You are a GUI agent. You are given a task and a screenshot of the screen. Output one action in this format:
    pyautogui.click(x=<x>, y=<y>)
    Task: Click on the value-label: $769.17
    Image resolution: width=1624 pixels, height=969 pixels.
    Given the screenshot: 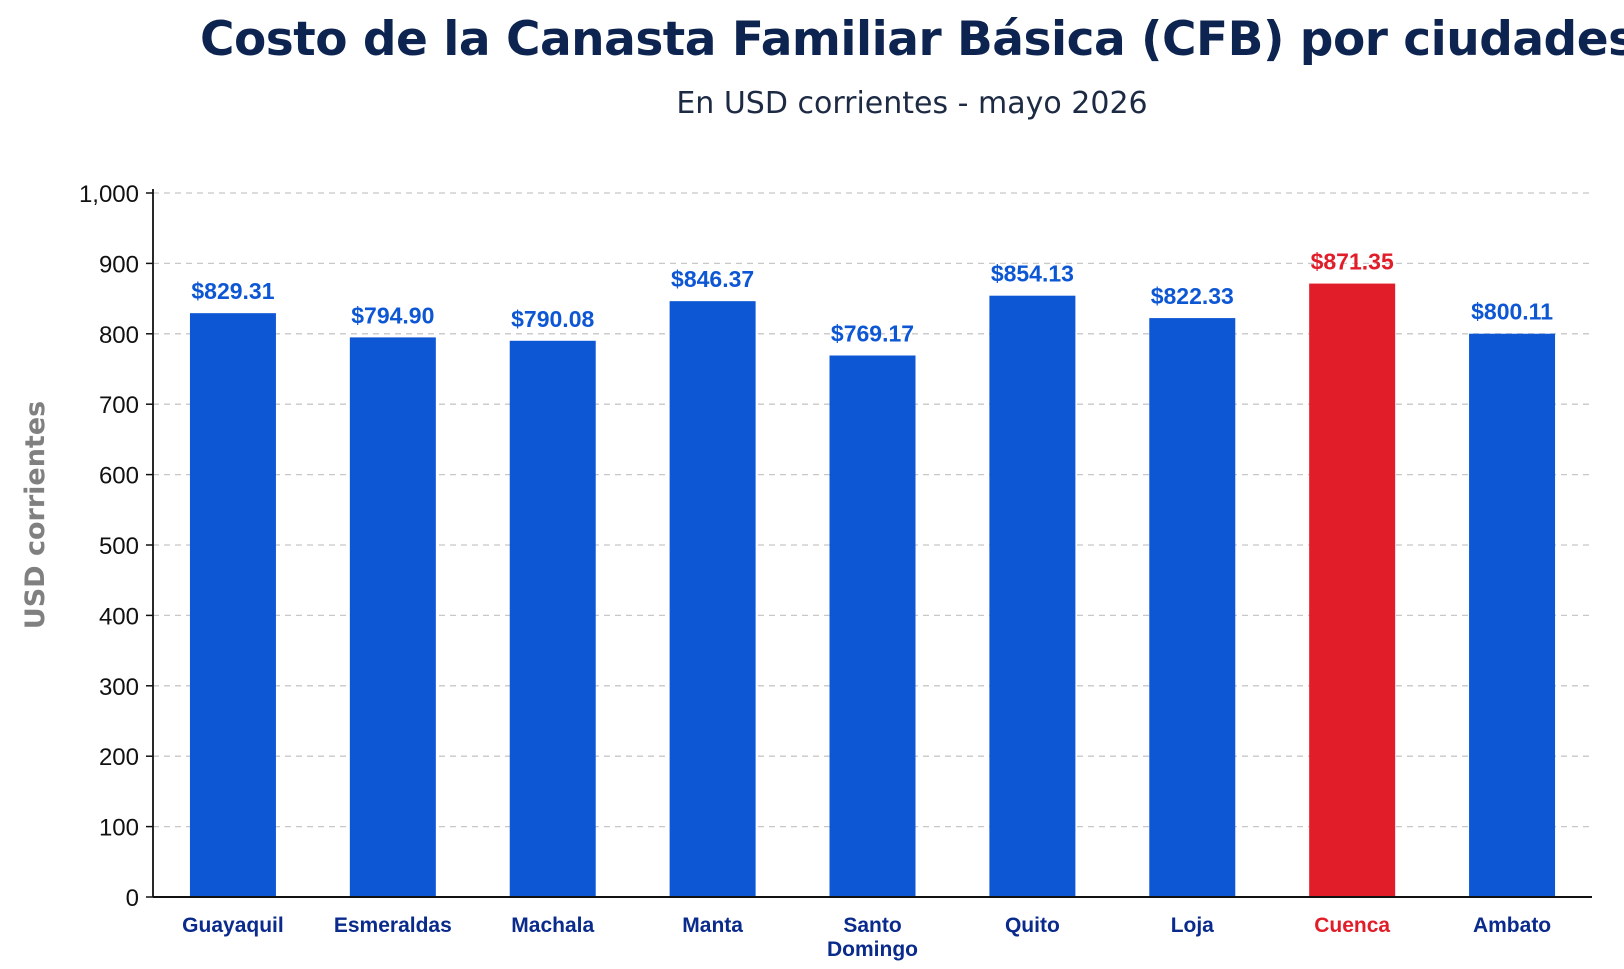 What is the action you would take?
    pyautogui.click(x=872, y=334)
    